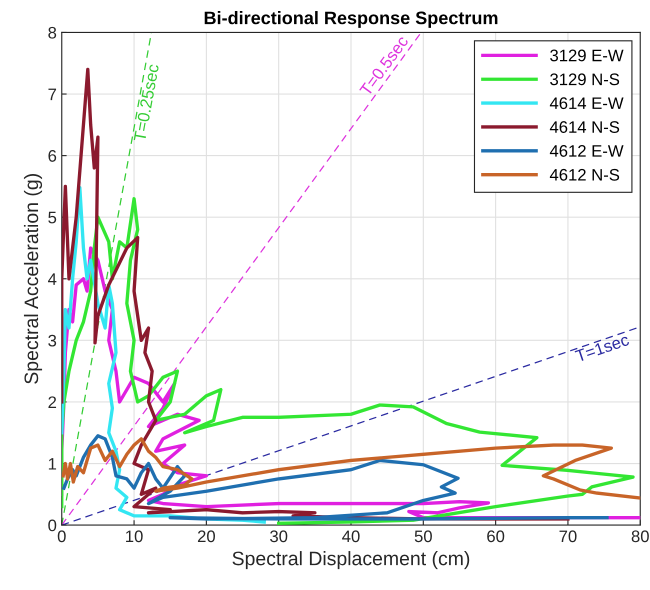 Image resolution: width=650 pixels, height=590 pixels. I want to click on y-tick-label: 6, so click(52, 156).